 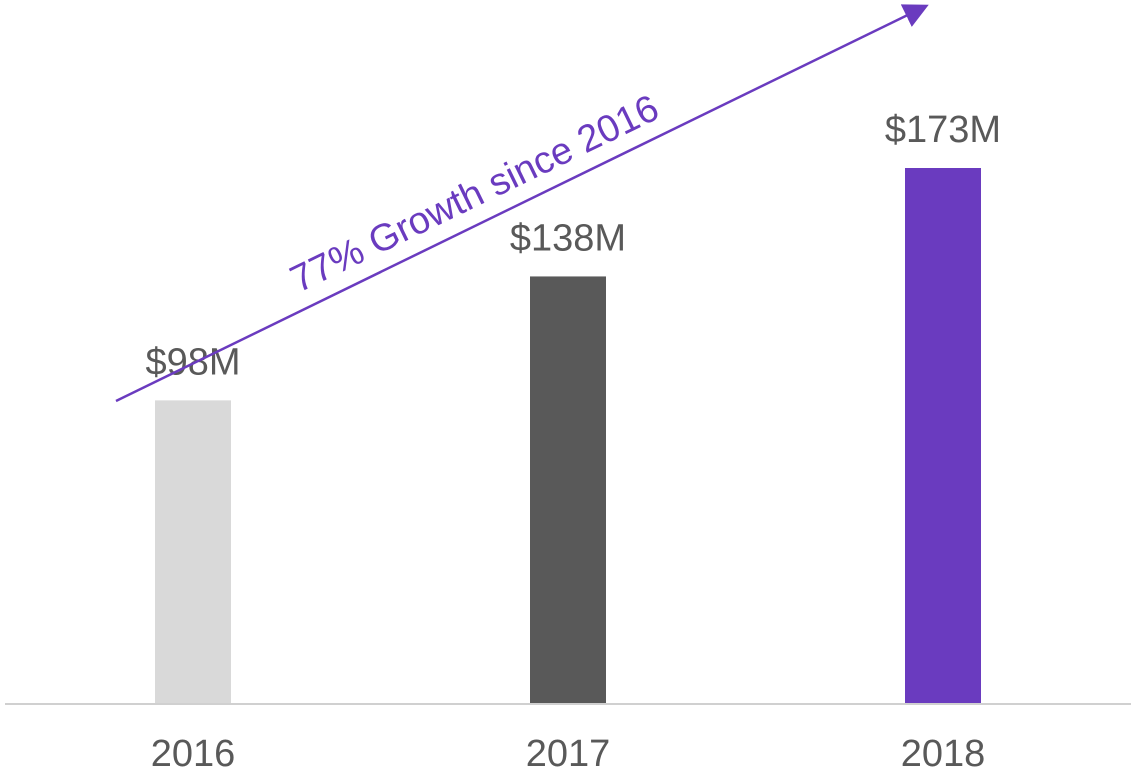 I want to click on bar-2018, so click(x=943, y=436).